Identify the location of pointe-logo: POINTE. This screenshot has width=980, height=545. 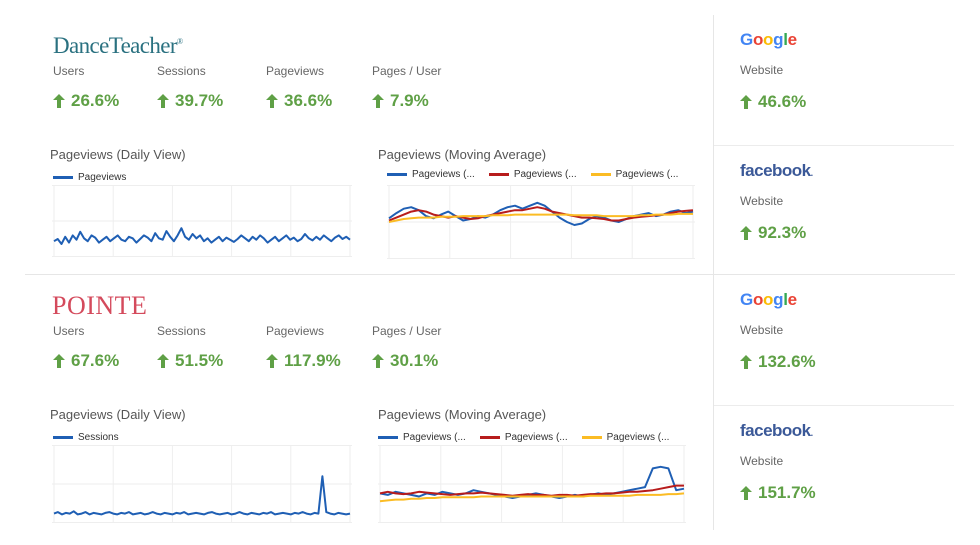
(100, 305).